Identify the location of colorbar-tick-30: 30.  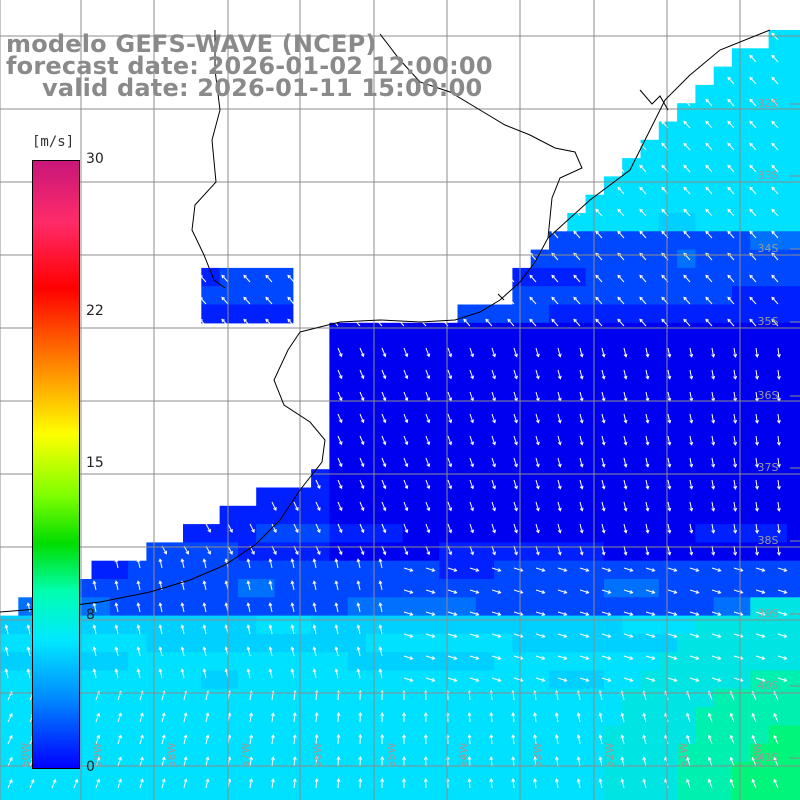
(95, 159).